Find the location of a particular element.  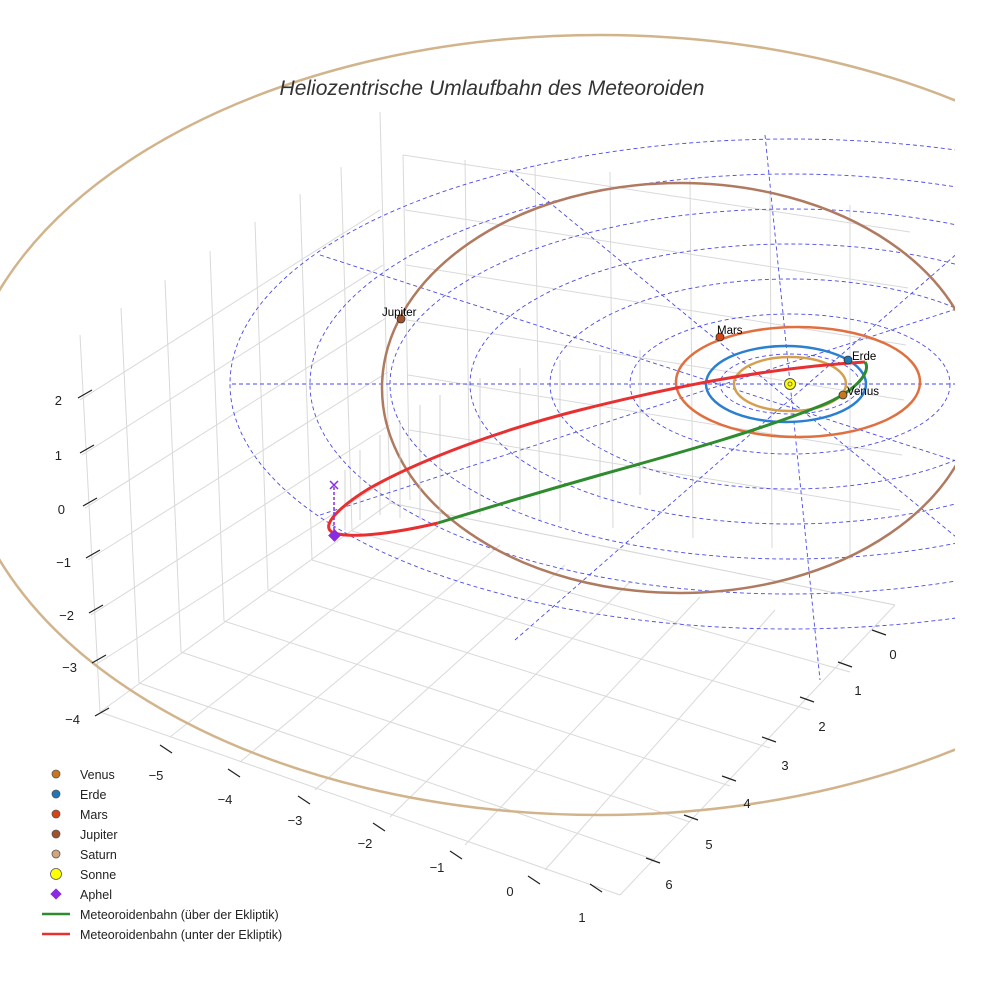

z-tick-m2: −2 is located at coordinates (66, 615).